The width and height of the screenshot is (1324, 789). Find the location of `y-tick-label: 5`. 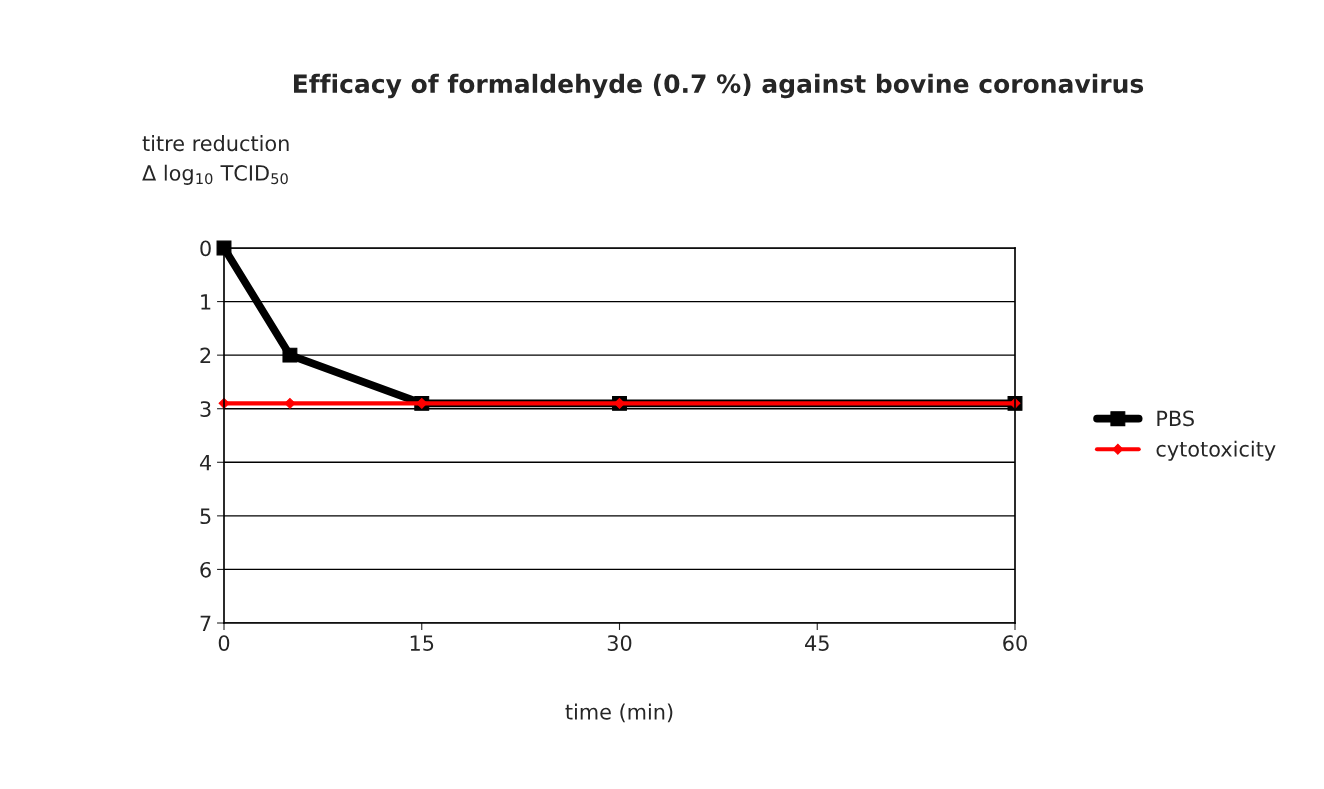

y-tick-label: 5 is located at coordinates (205, 516).